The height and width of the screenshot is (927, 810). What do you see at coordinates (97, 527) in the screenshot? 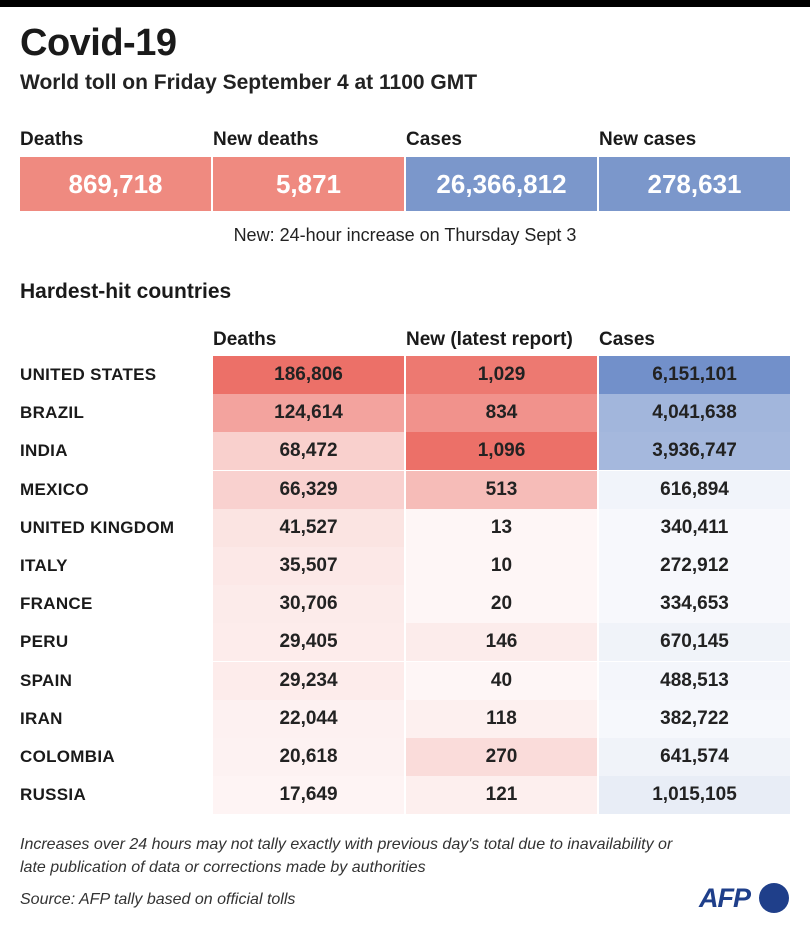
I see `country-name: UNITED KINGDOM` at bounding box center [97, 527].